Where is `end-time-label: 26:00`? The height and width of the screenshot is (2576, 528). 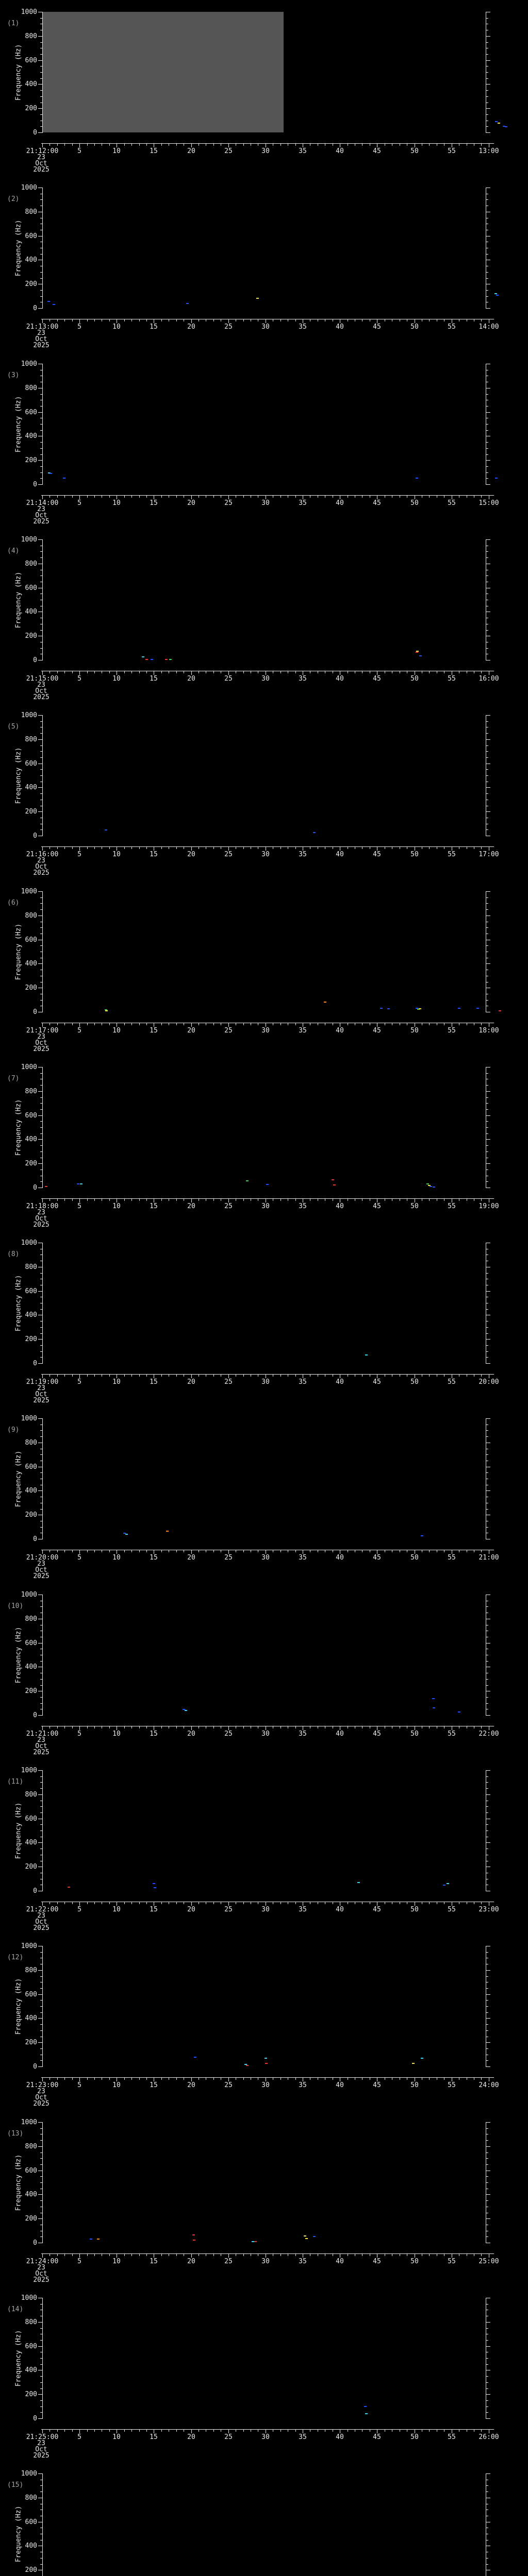 end-time-label: 26:00 is located at coordinates (488, 2437).